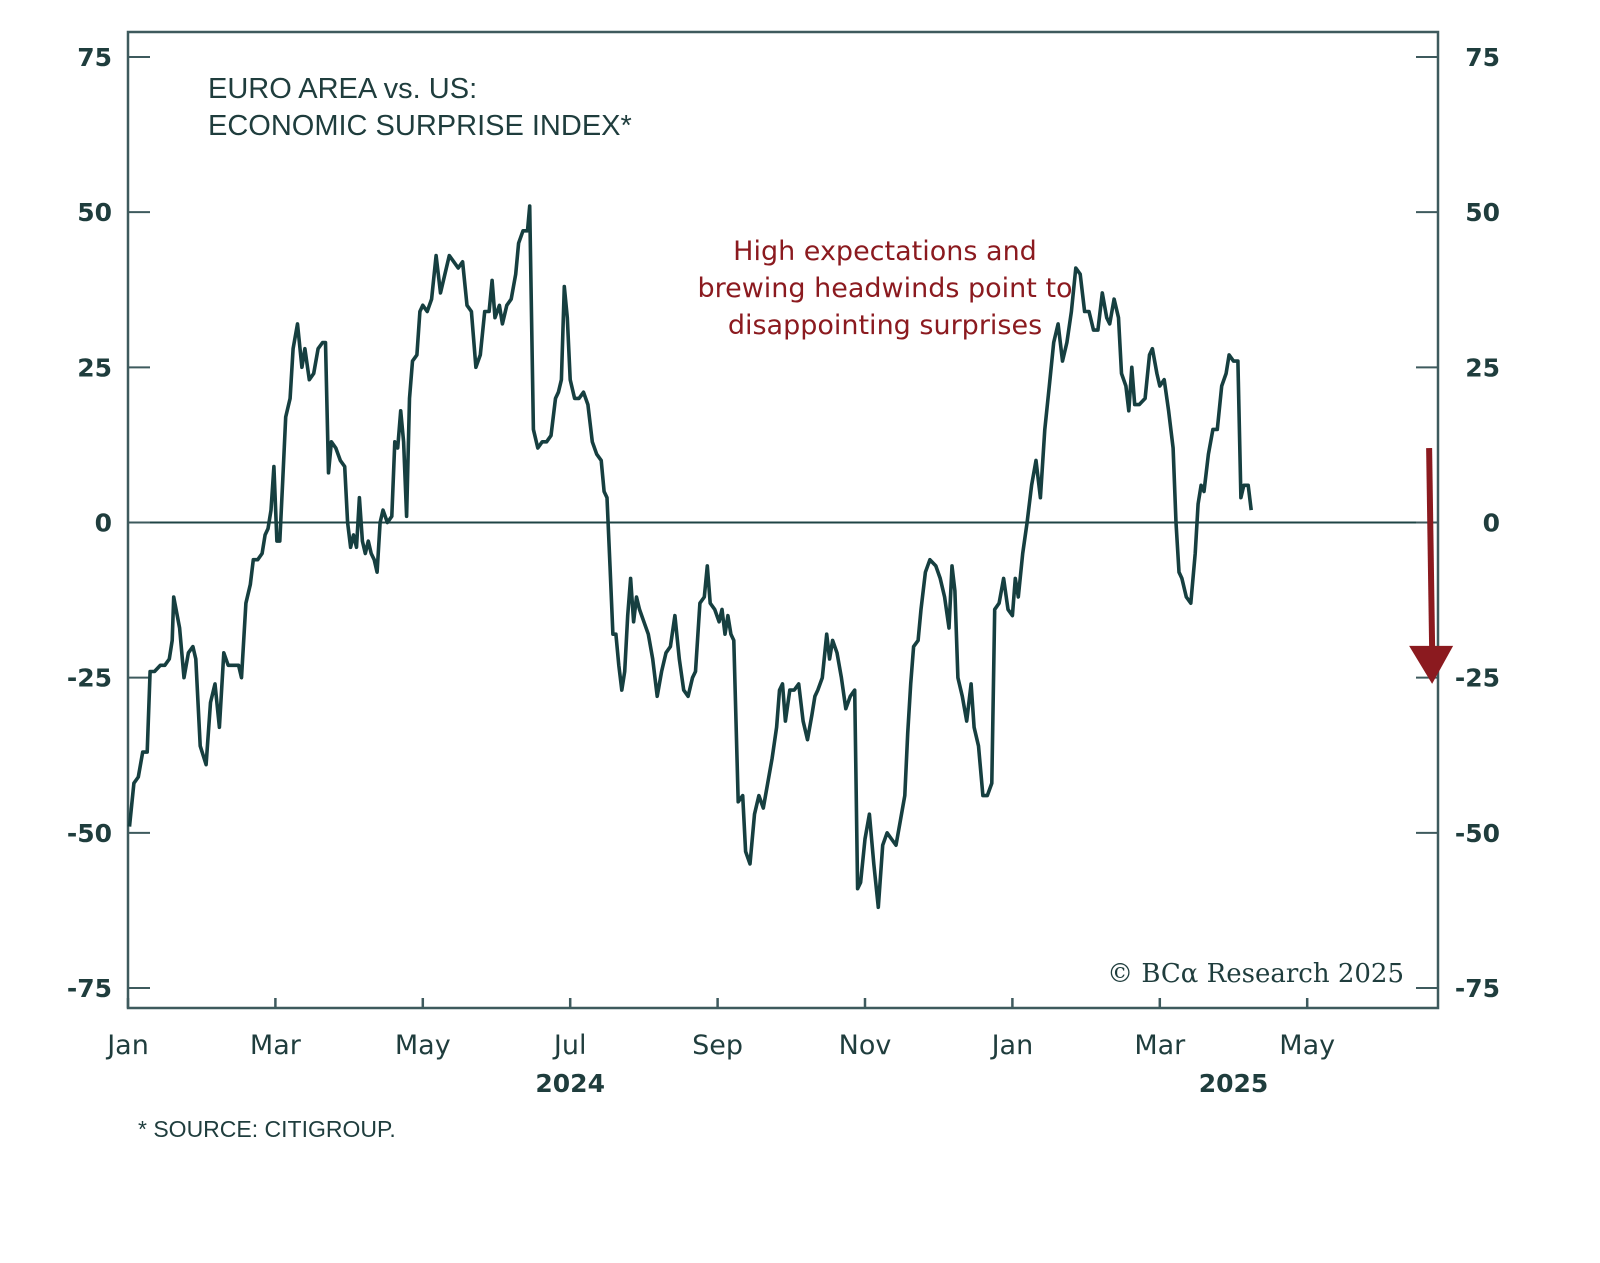 The image size is (1600, 1263). Describe the element at coordinates (94, 57) in the screenshot. I see `y-tick-label-left: 75` at that location.